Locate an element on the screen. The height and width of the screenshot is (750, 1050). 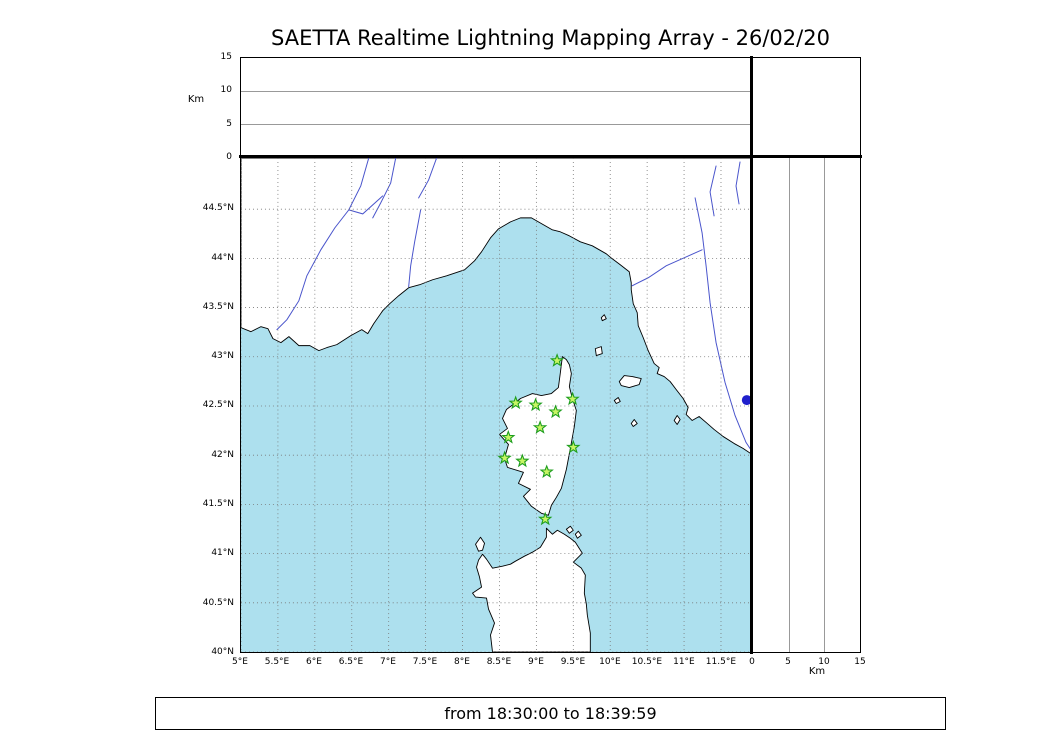
lon-tick-label: 8.5°E is located at coordinates (499, 662).